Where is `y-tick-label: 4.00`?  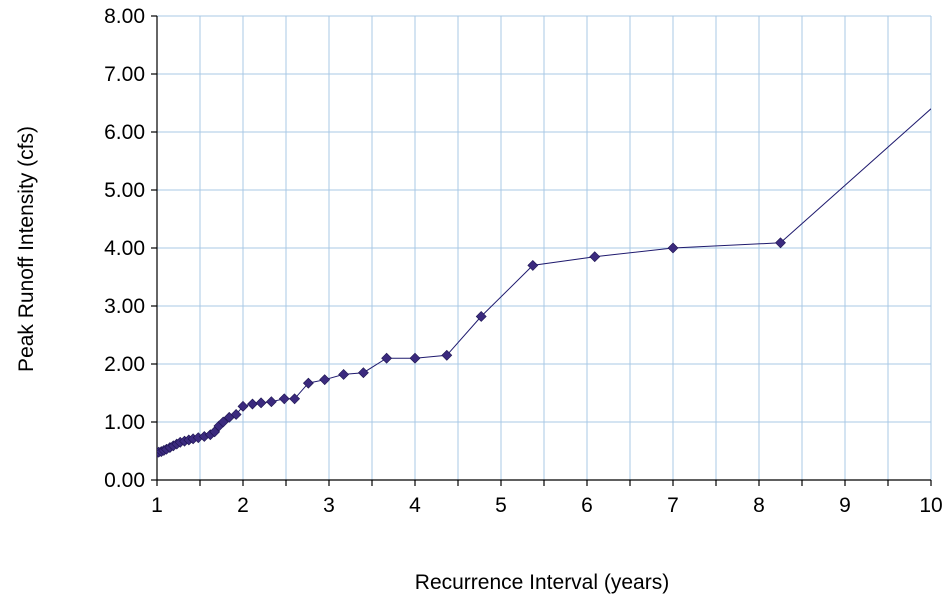
y-tick-label: 4.00 is located at coordinates (124, 248).